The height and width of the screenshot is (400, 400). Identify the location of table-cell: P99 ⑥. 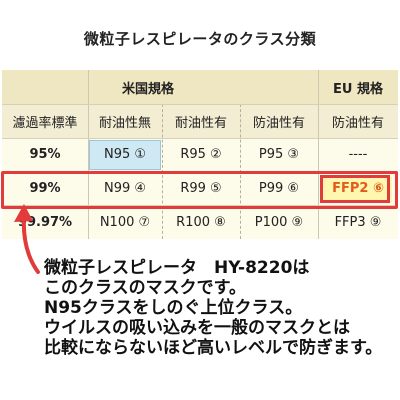
(279, 188).